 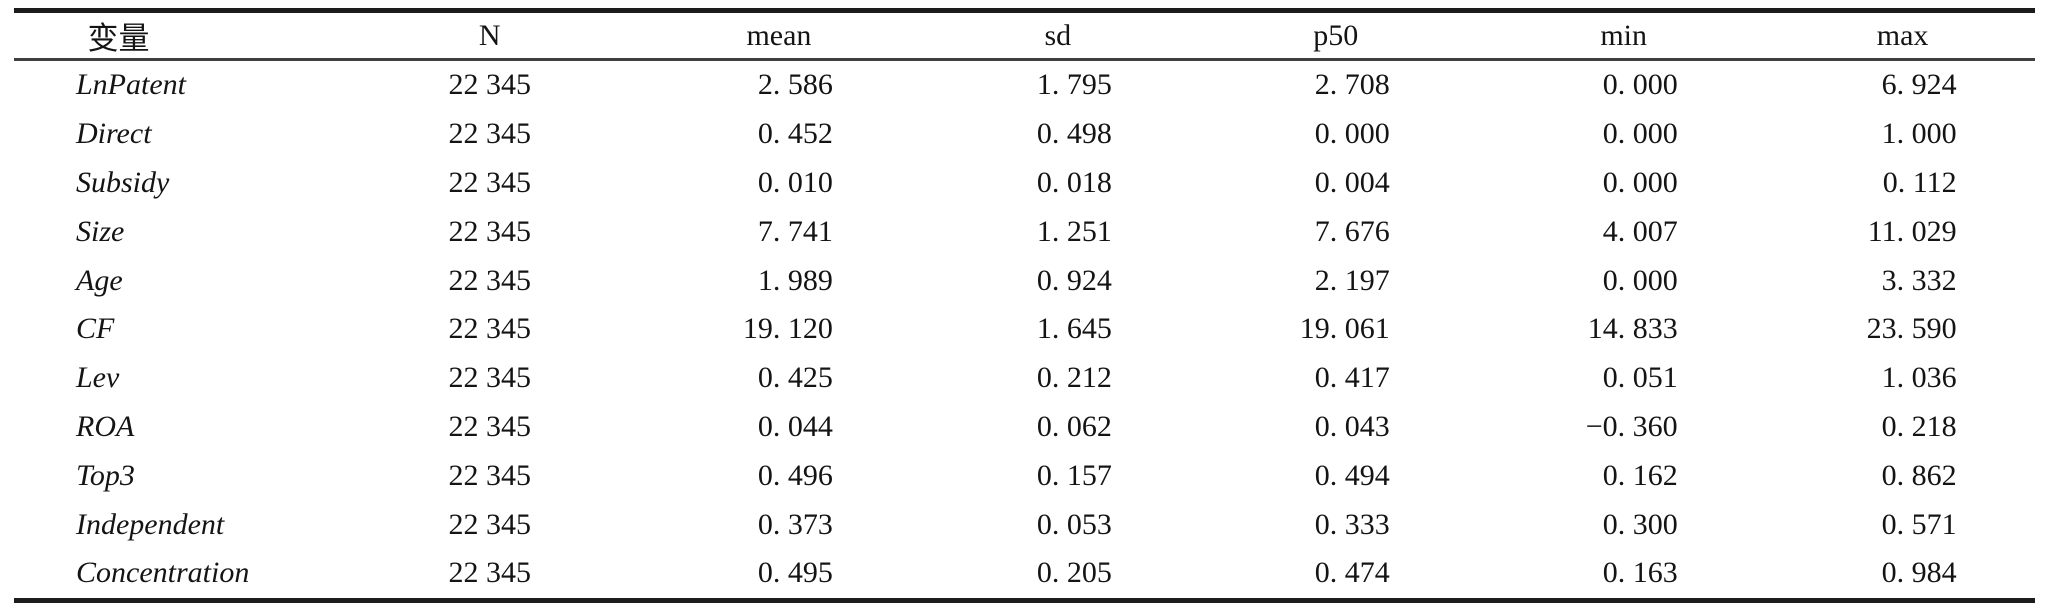 I want to click on cell-p50: 2. 197, so click(x=1335, y=280).